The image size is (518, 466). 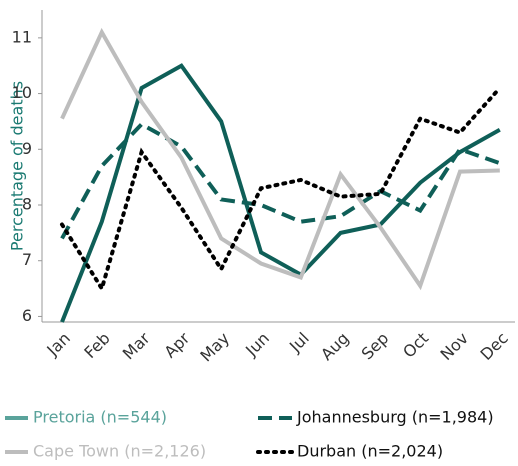 I want to click on x-tick-label: May, so click(x=214, y=347).